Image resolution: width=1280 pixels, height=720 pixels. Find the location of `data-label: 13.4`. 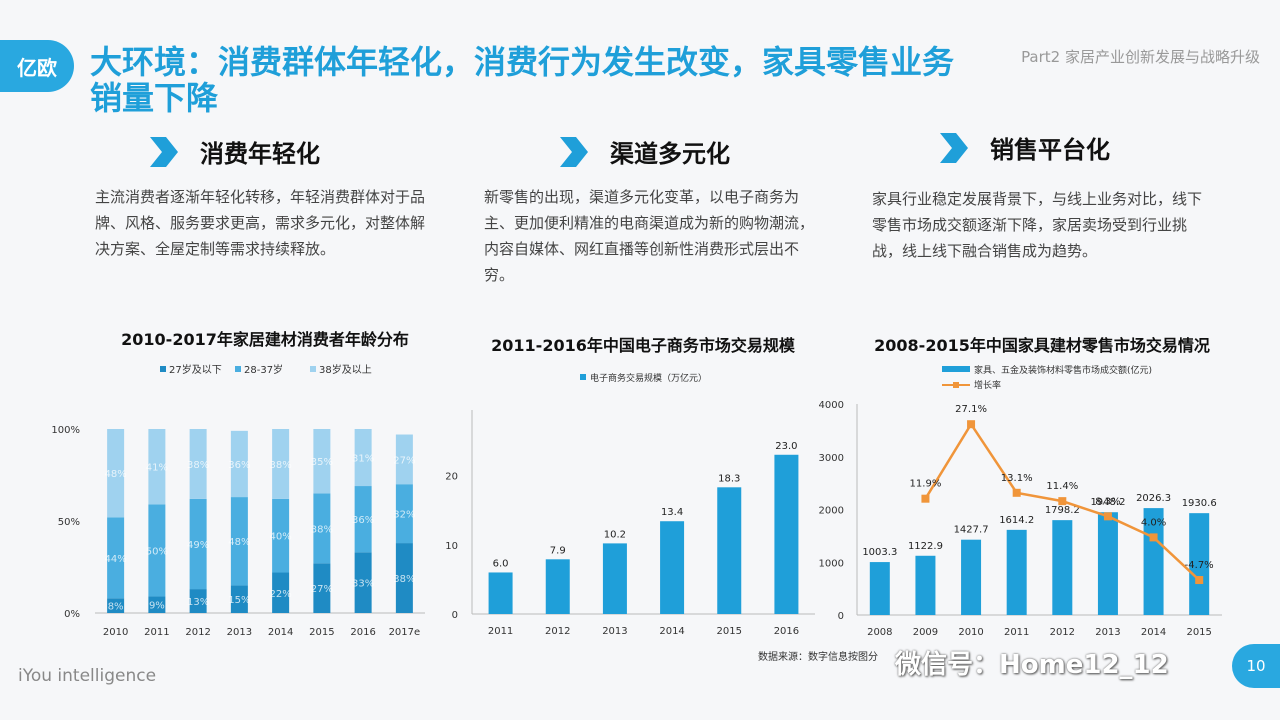

data-label: 13.4 is located at coordinates (672, 512).